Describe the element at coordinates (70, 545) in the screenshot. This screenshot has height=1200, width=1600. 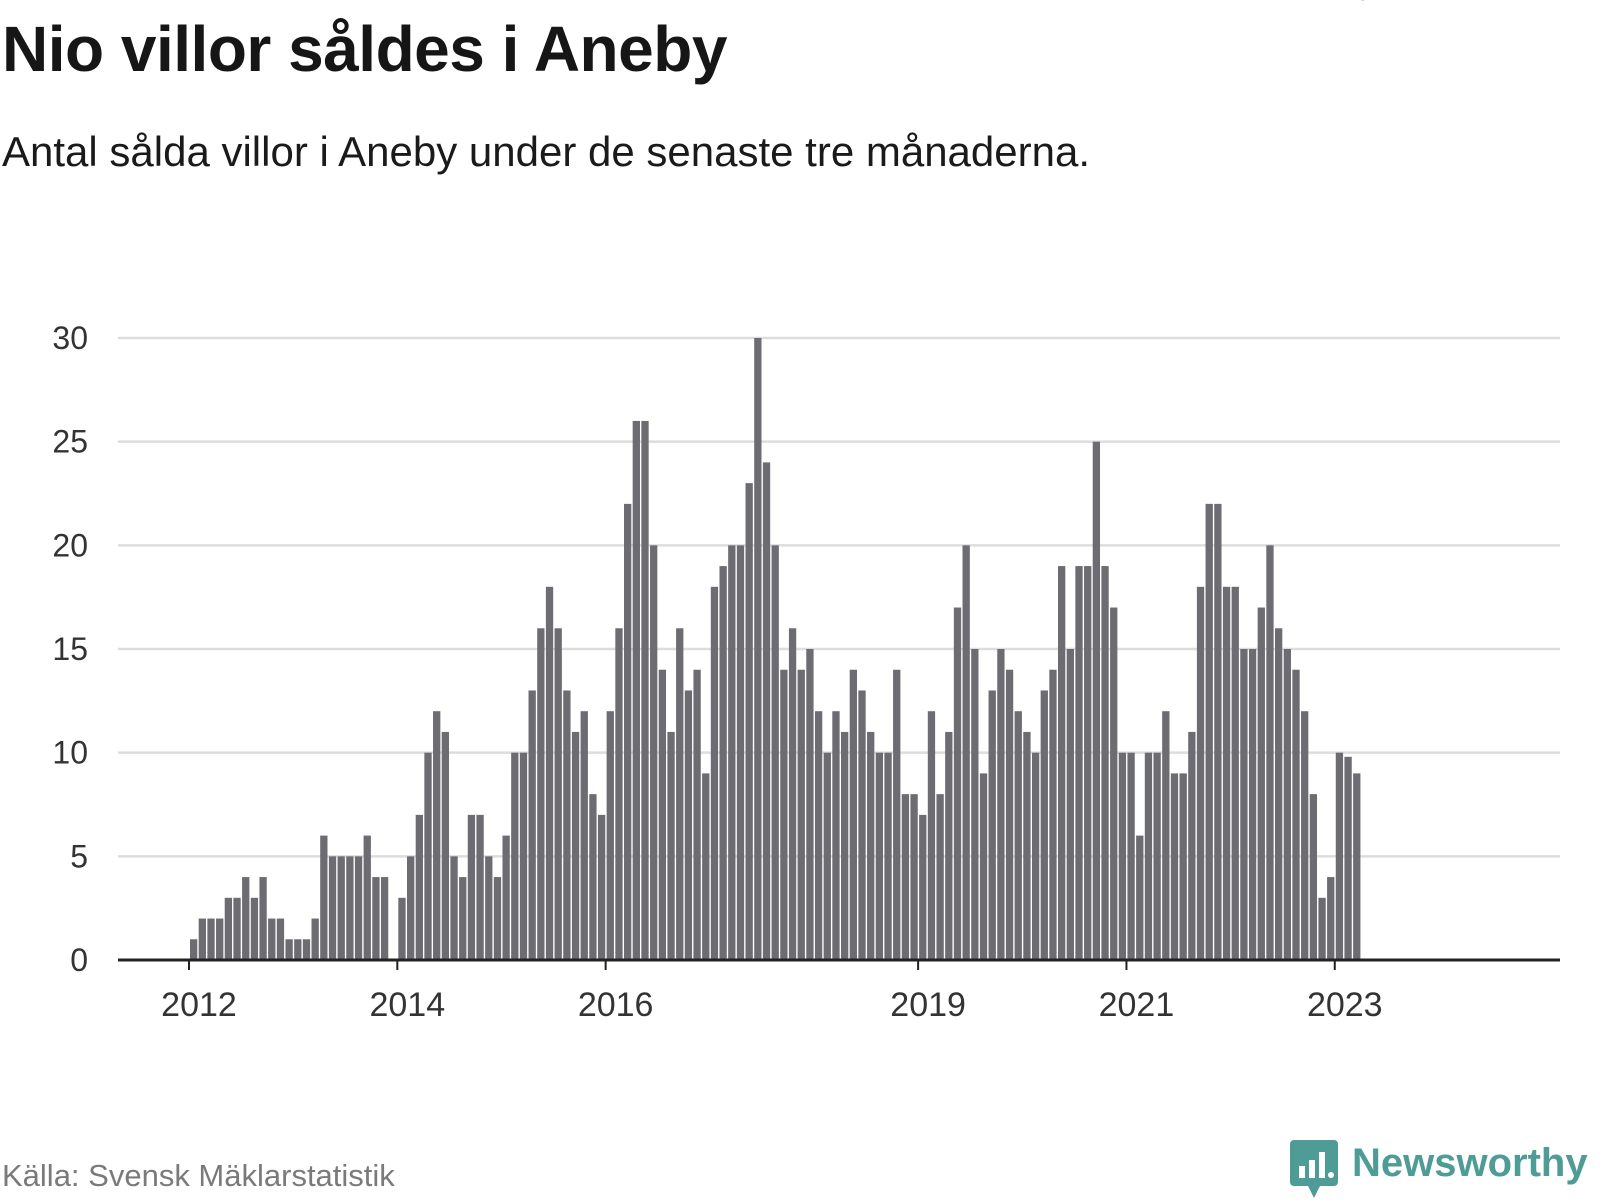
I see `y-tick-label: 20` at that location.